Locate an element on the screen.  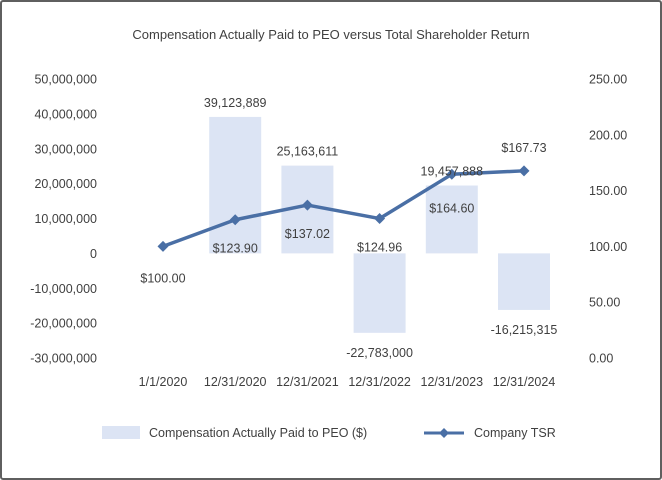
right-tick-label: 100.00 is located at coordinates (608, 247).